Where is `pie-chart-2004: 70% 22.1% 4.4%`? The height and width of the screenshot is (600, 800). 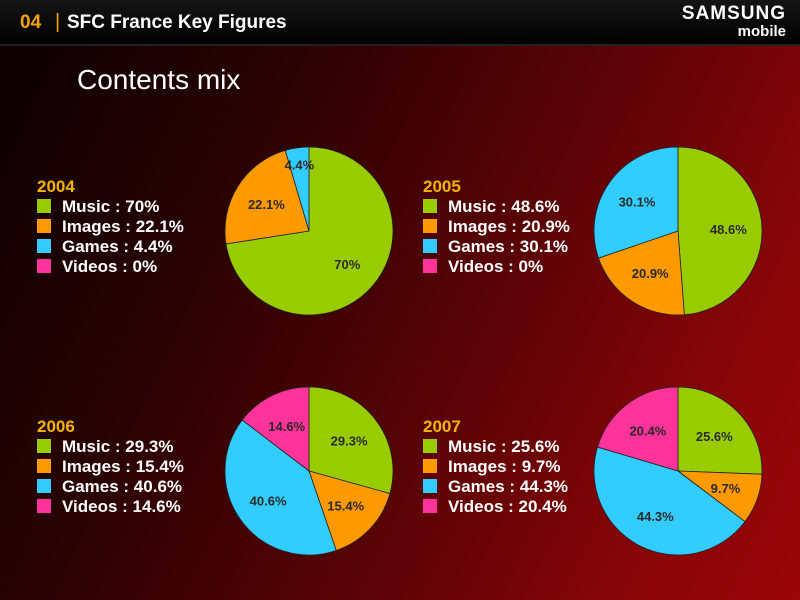 pie-chart-2004: 70% 22.1% 4.4% is located at coordinates (309, 231).